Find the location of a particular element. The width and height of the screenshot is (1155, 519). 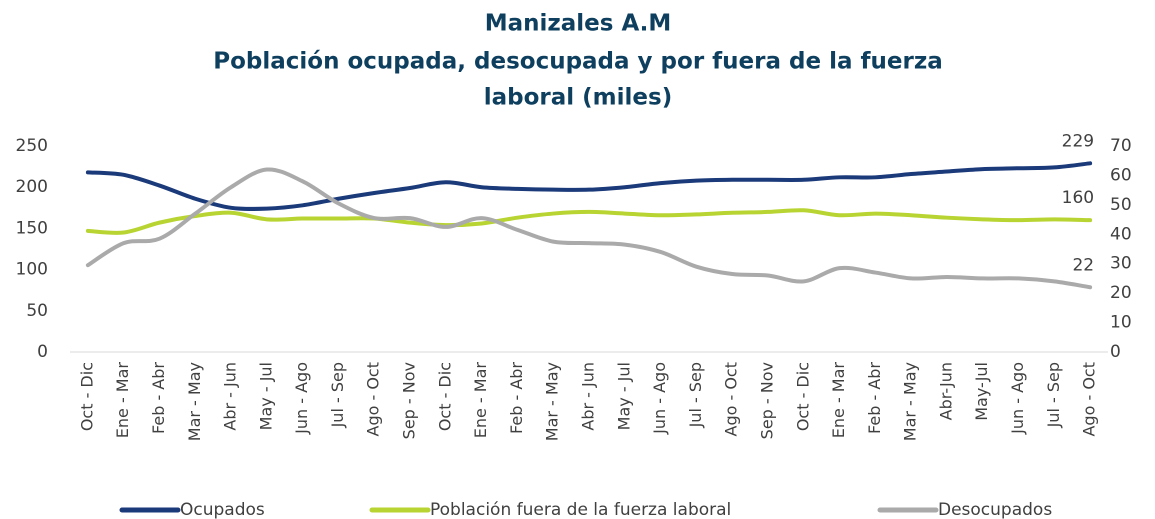

data-label: 160 is located at coordinates (1078, 198).